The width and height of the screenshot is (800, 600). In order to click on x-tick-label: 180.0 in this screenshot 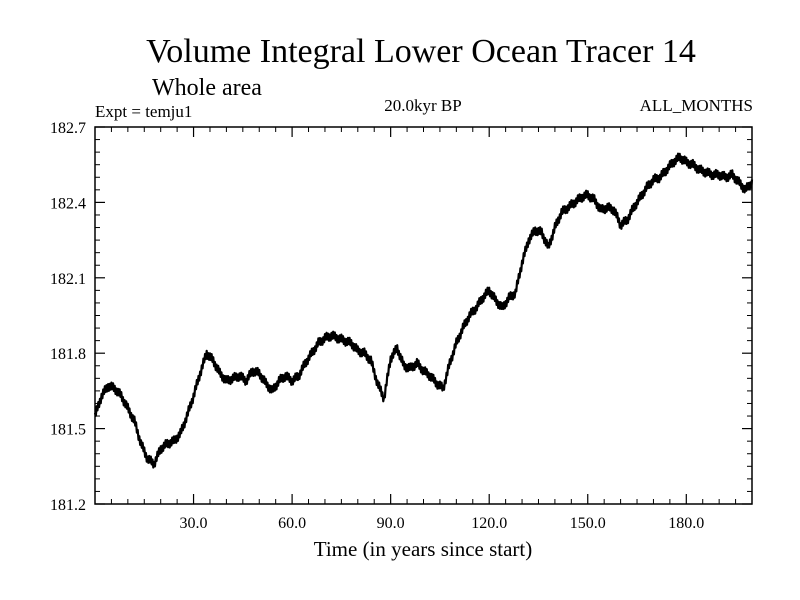, I will do `click(686, 523)`.